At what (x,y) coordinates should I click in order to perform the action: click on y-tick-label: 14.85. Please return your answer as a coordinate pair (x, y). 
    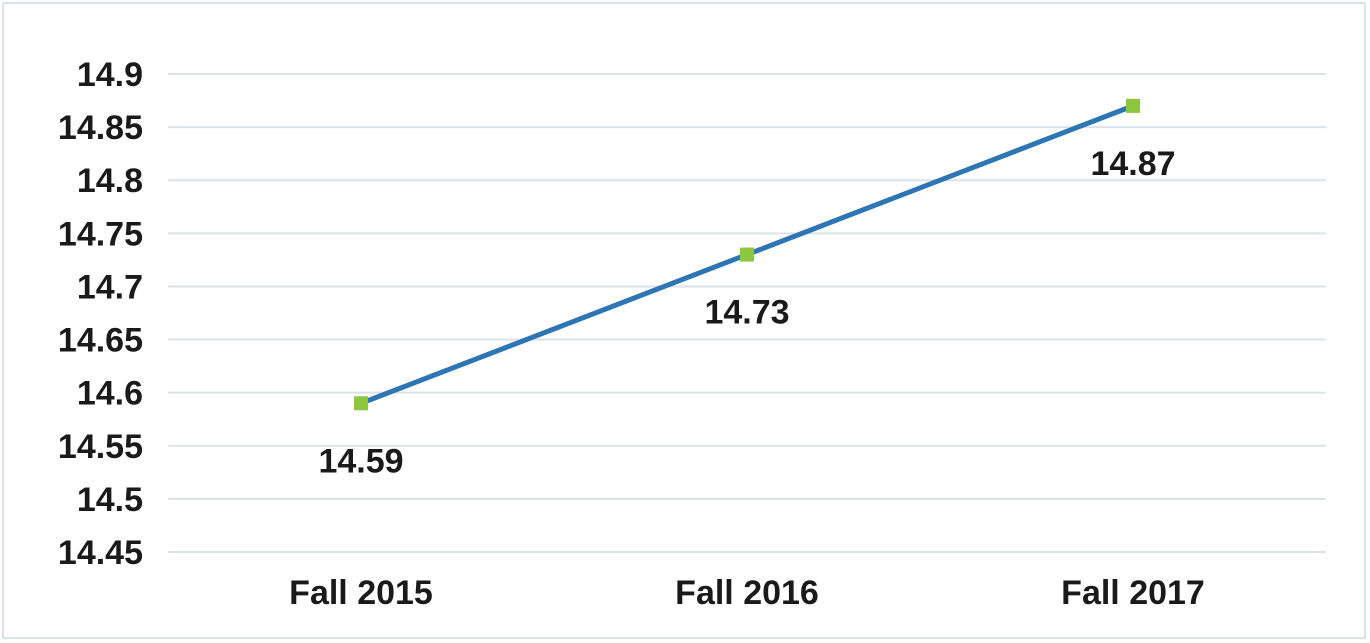
    Looking at the image, I should click on (100, 128).